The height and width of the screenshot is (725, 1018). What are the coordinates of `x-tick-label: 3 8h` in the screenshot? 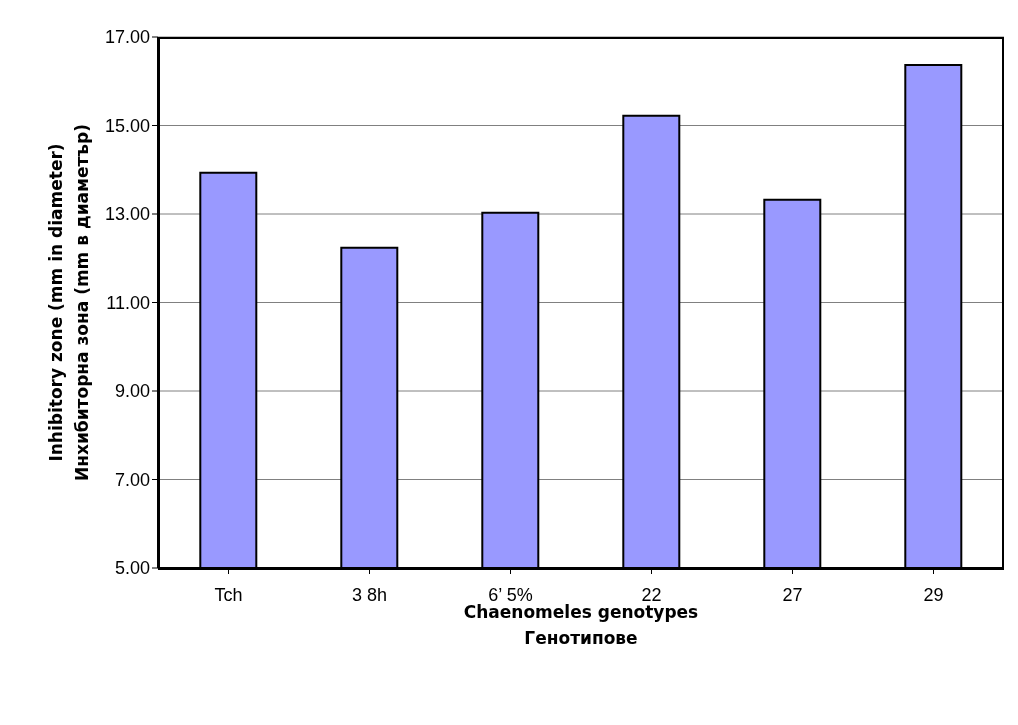 It's located at (369, 594).